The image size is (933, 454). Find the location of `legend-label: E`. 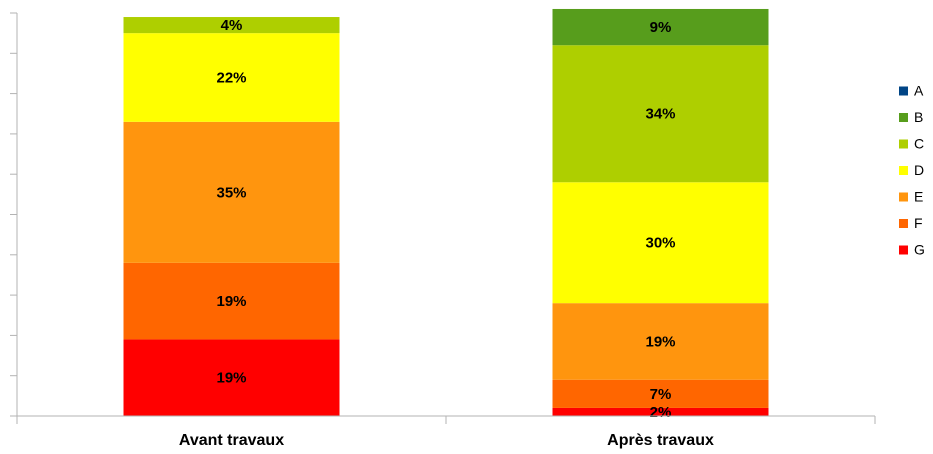

legend-label: E is located at coordinates (918, 197).